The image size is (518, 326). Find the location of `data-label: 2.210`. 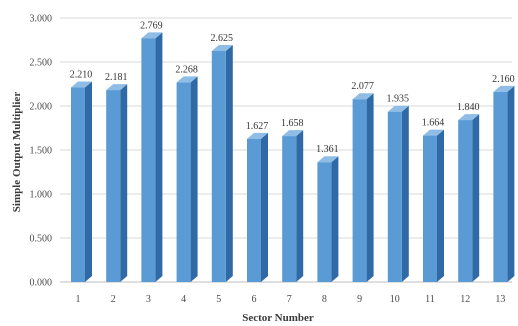

data-label: 2.210 is located at coordinates (81, 75).